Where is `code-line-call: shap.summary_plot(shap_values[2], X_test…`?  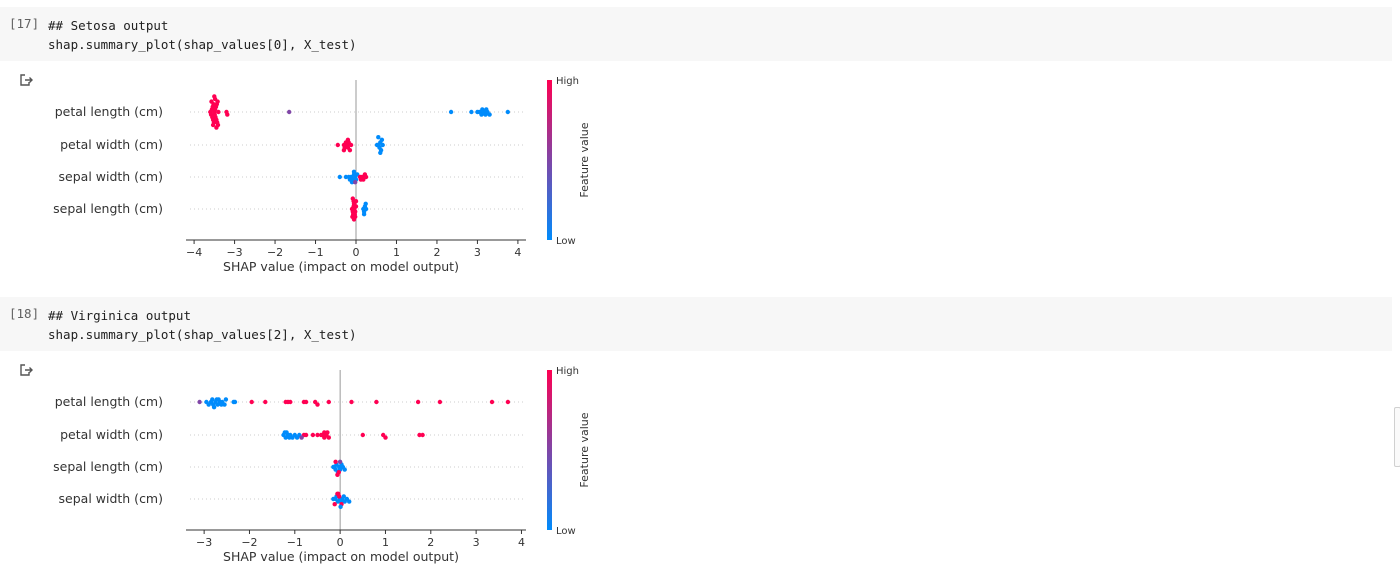
code-line-call: shap.summary_plot(shap_values[2], X_test… is located at coordinates (202, 334).